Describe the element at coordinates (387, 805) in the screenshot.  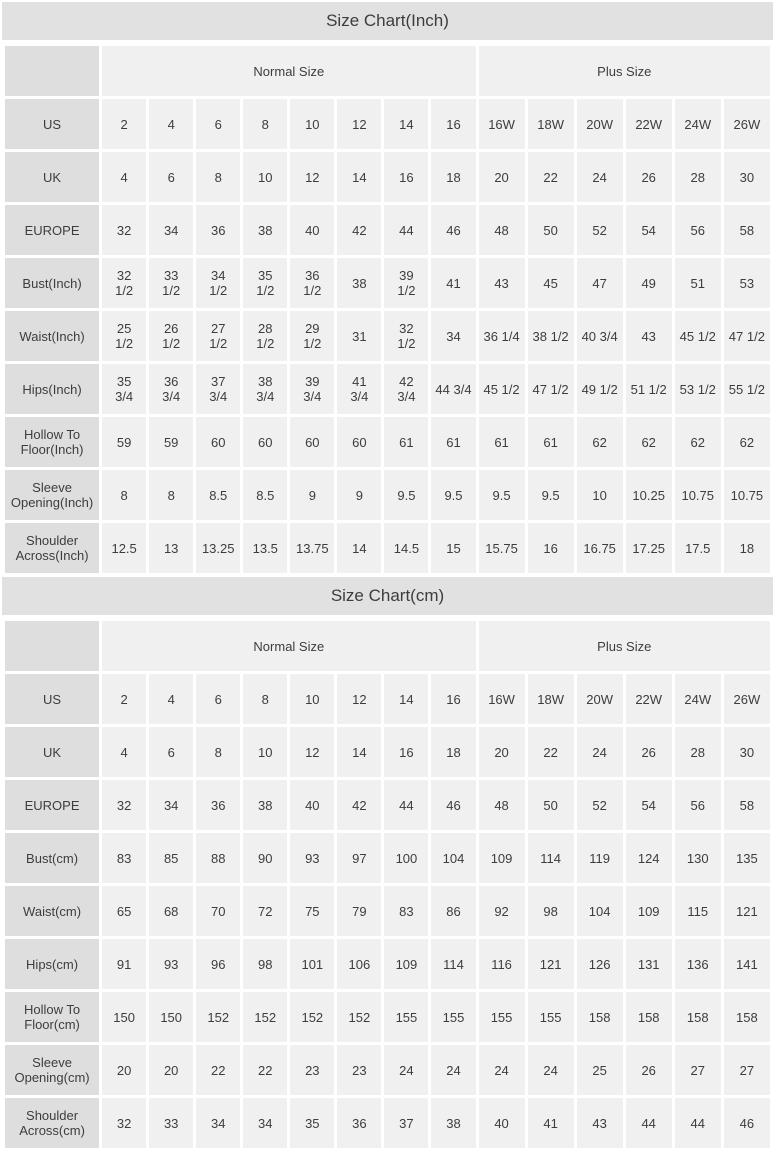
I see `table-row: EUROPE 32 34 36 38 40 42 44 46 48 50 52 54 56 58` at that location.